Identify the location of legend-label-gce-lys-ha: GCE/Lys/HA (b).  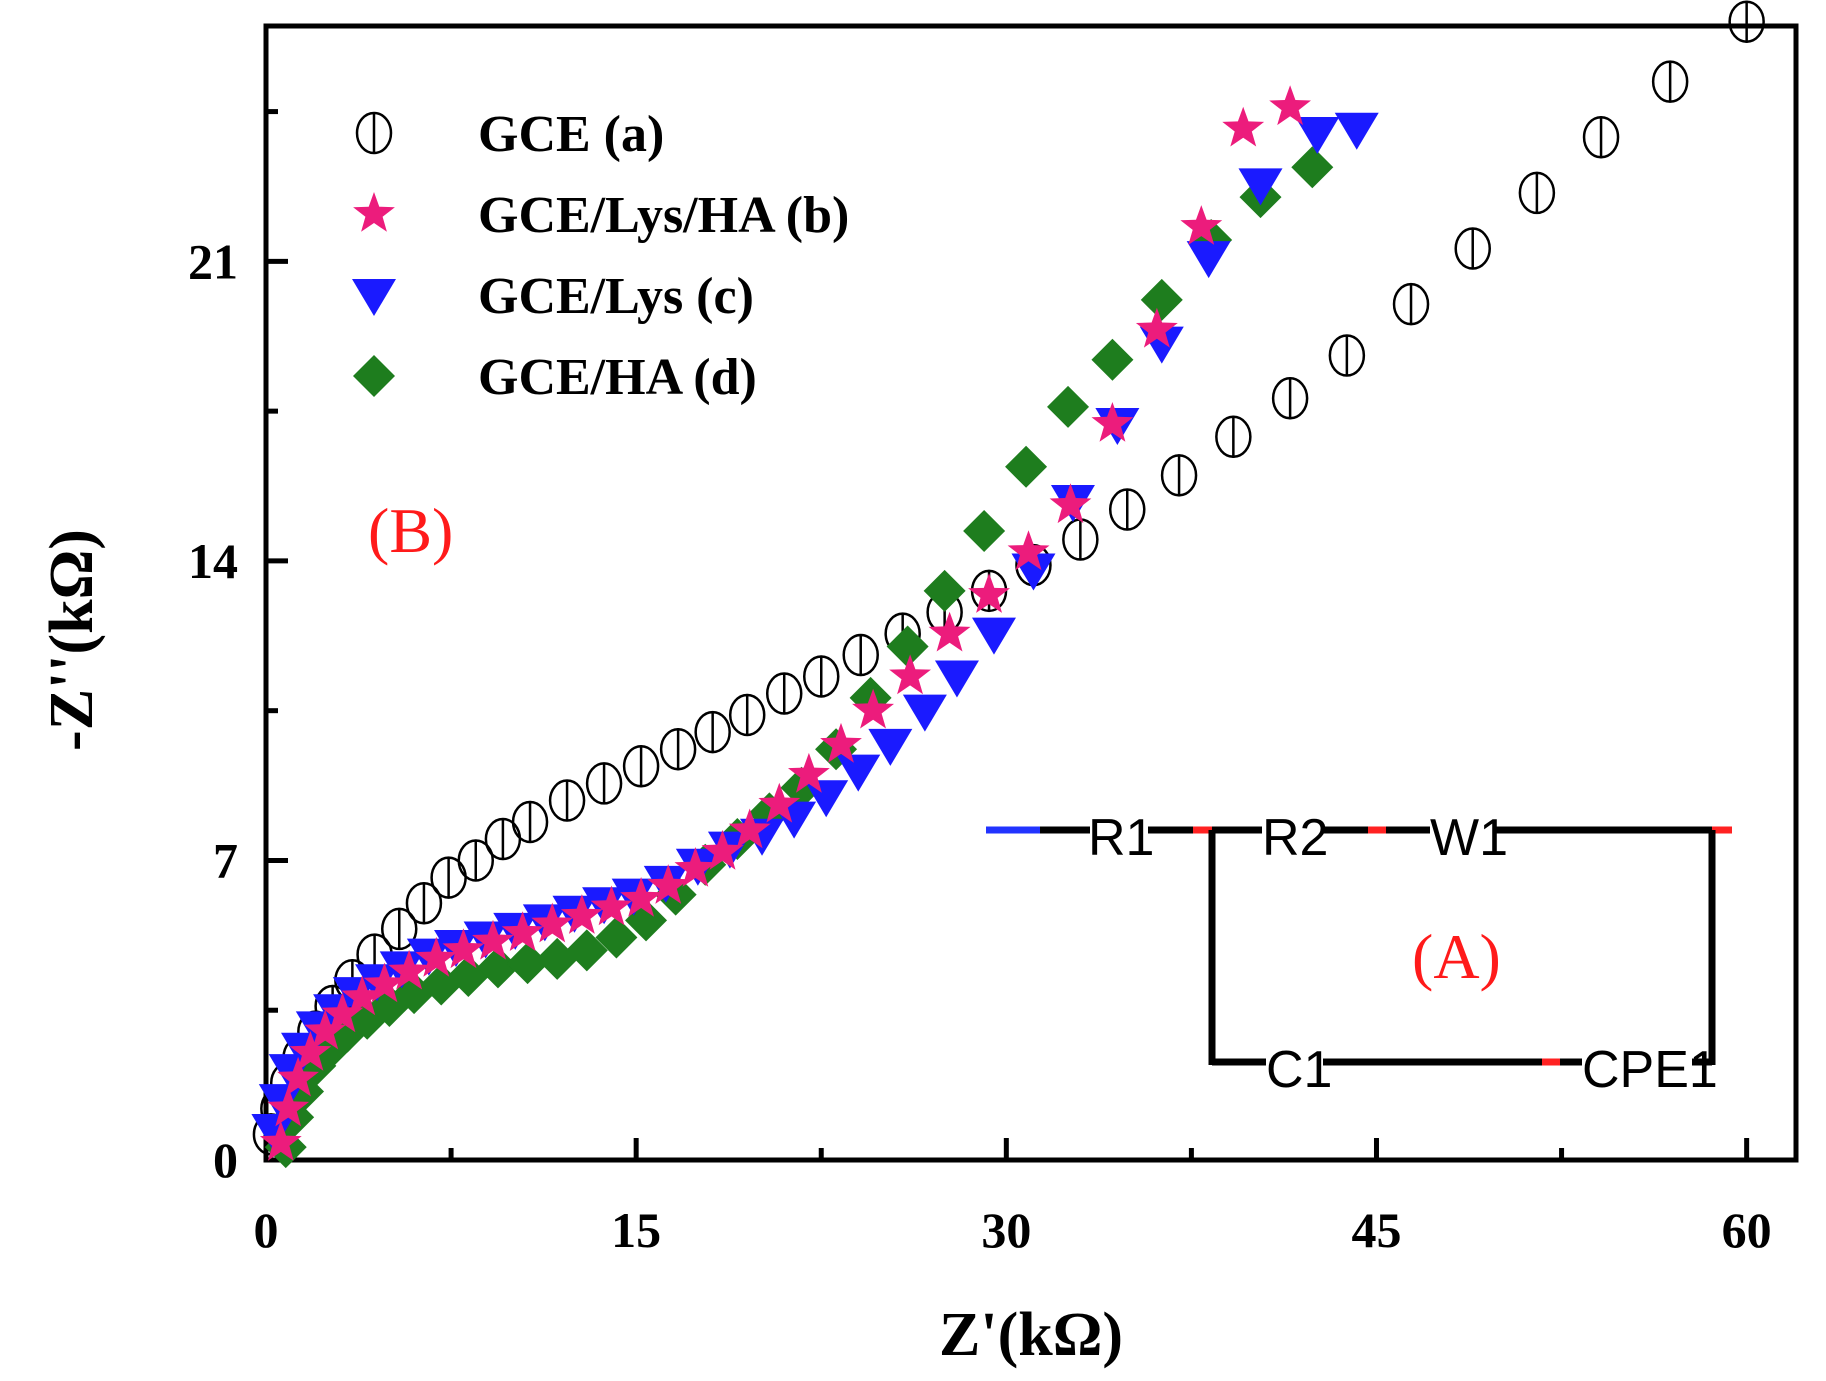
(663, 215).